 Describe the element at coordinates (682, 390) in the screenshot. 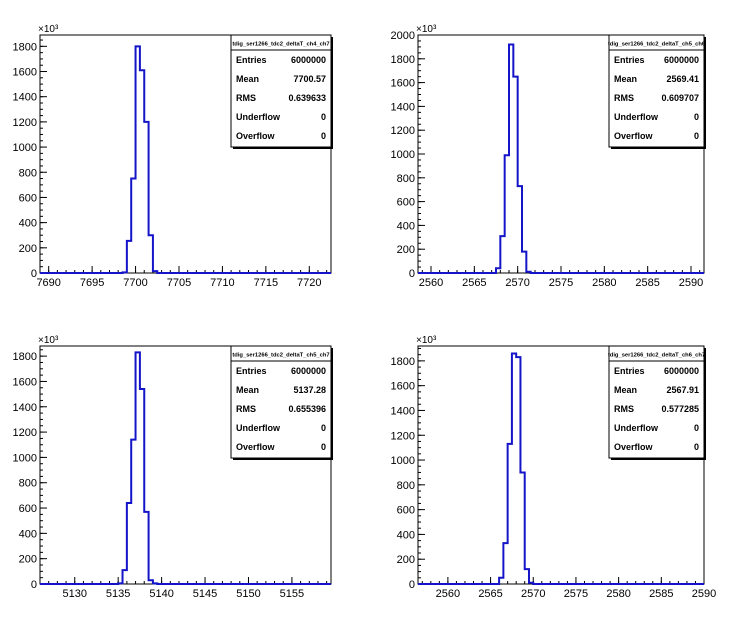

I see `stats-value: 2567.91` at that location.